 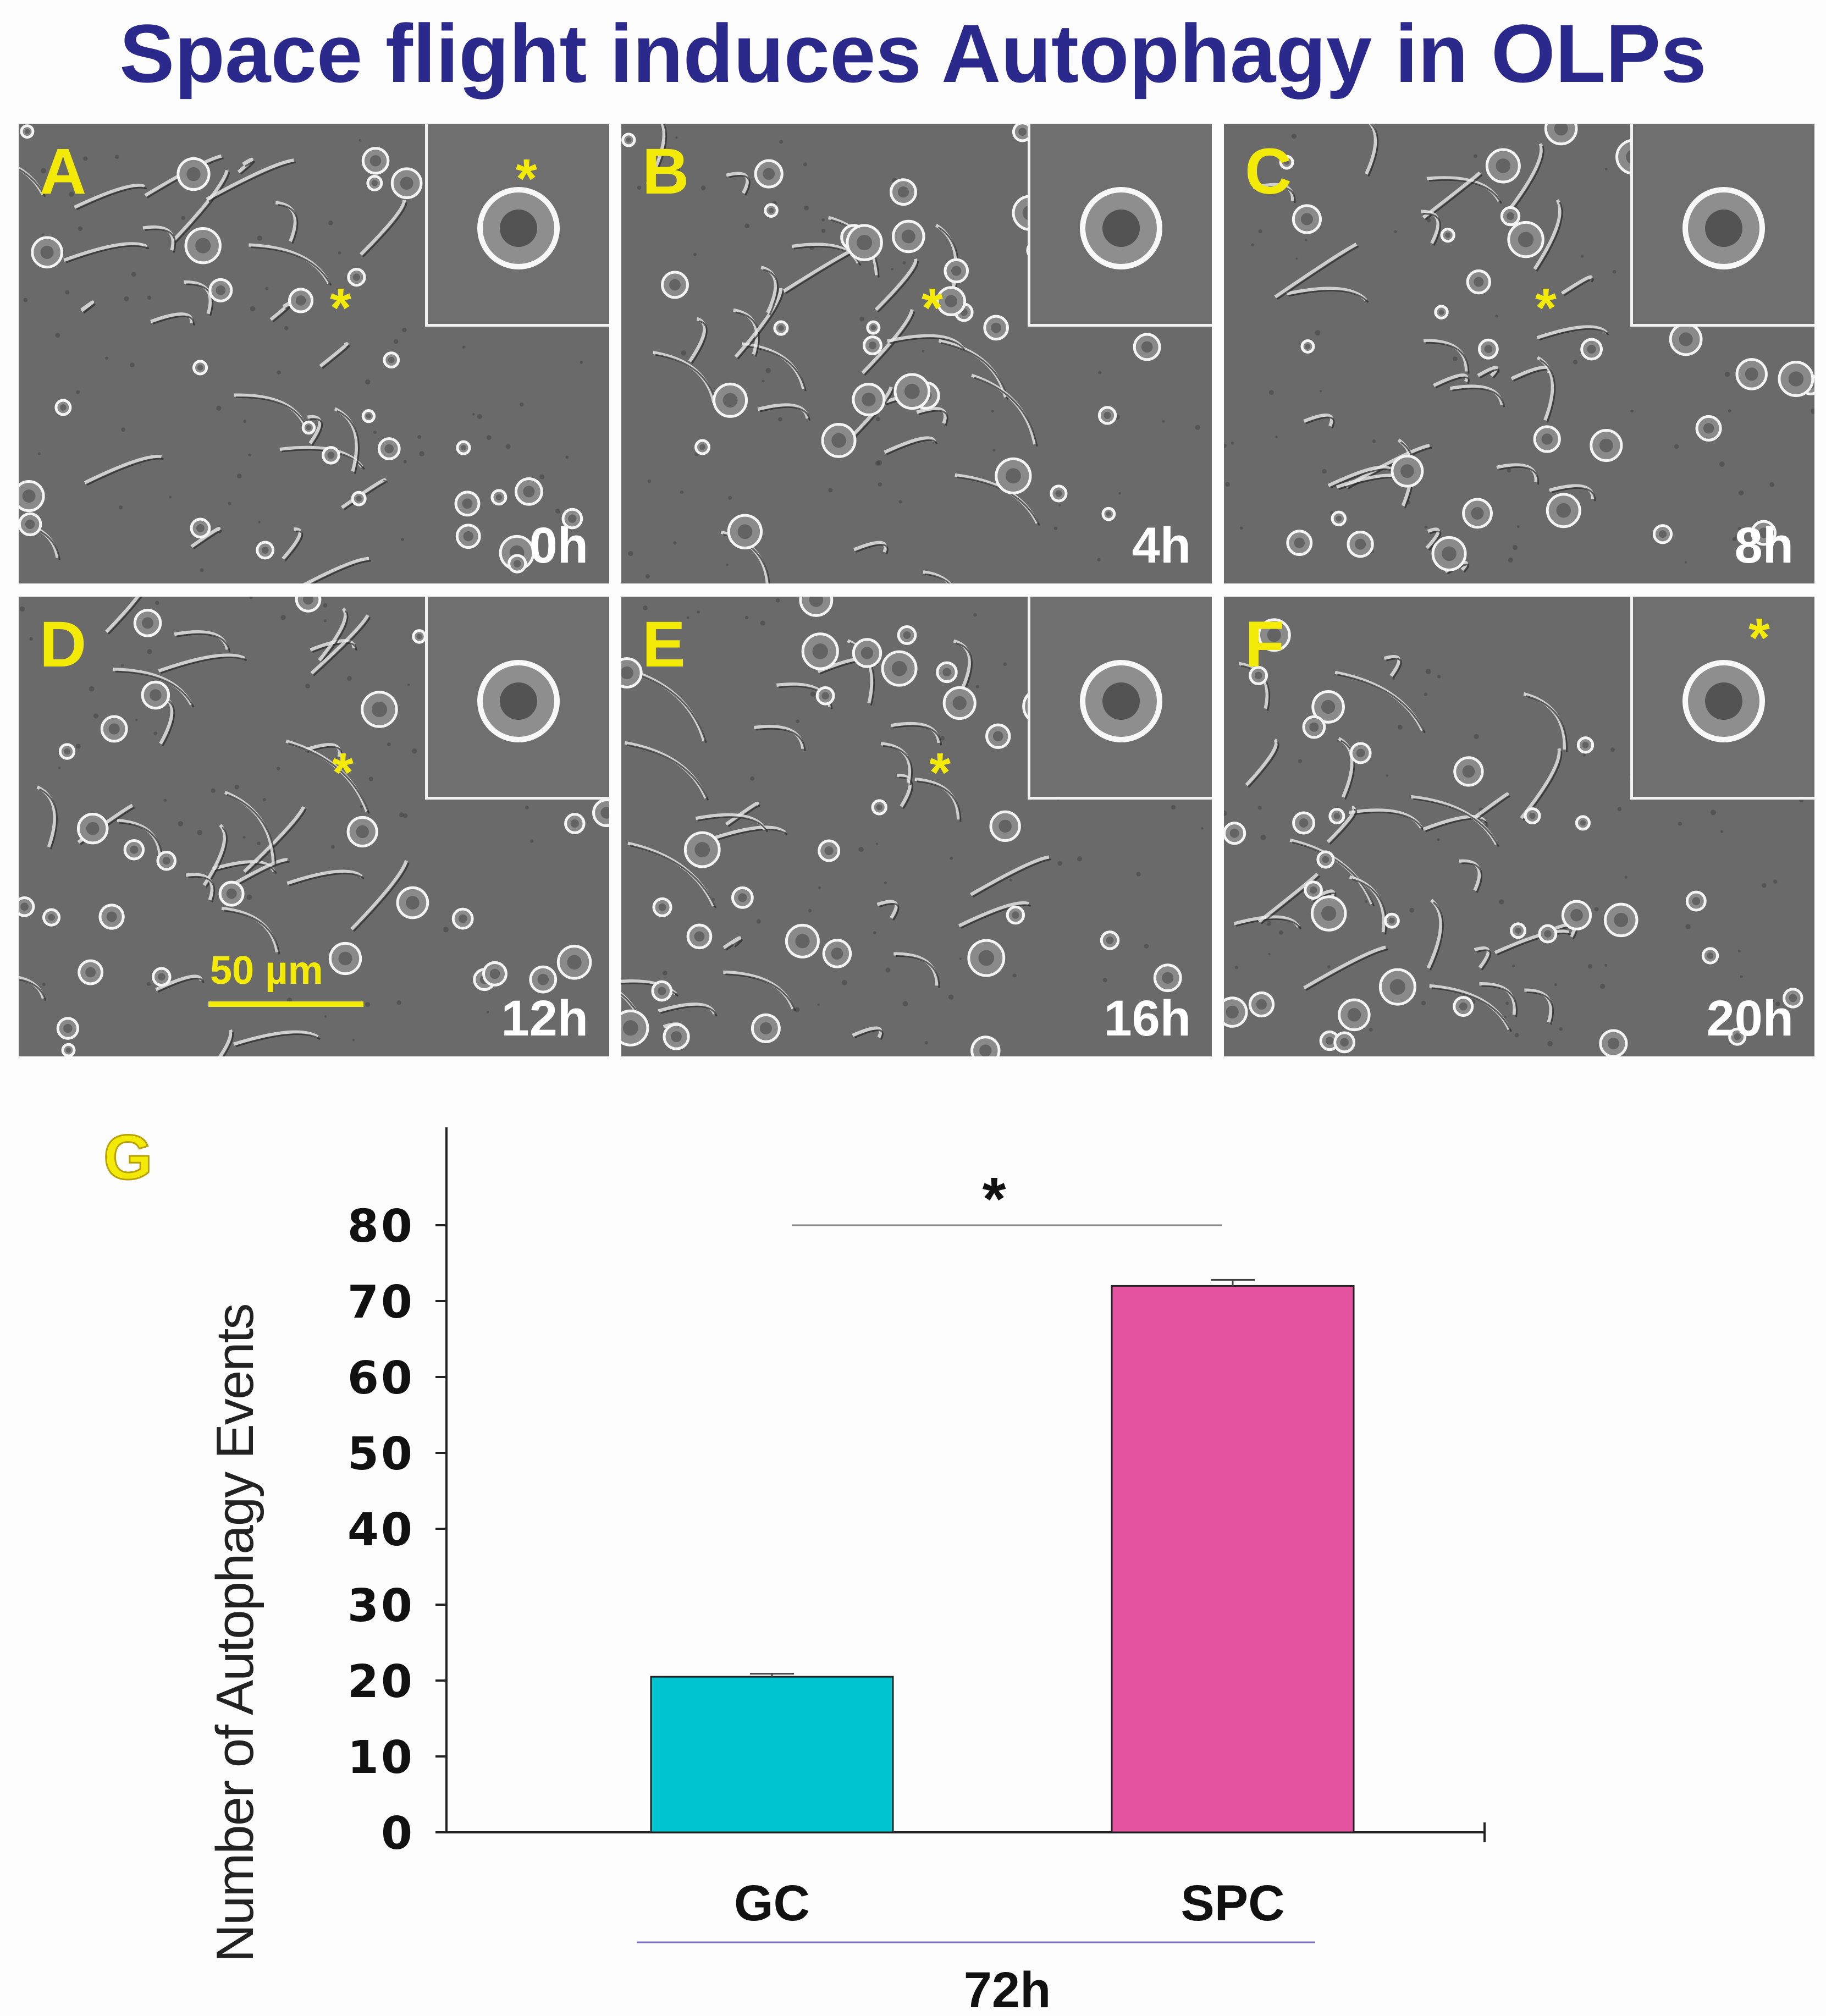 I want to click on scale-bar-label: 50 µm, so click(x=266, y=971).